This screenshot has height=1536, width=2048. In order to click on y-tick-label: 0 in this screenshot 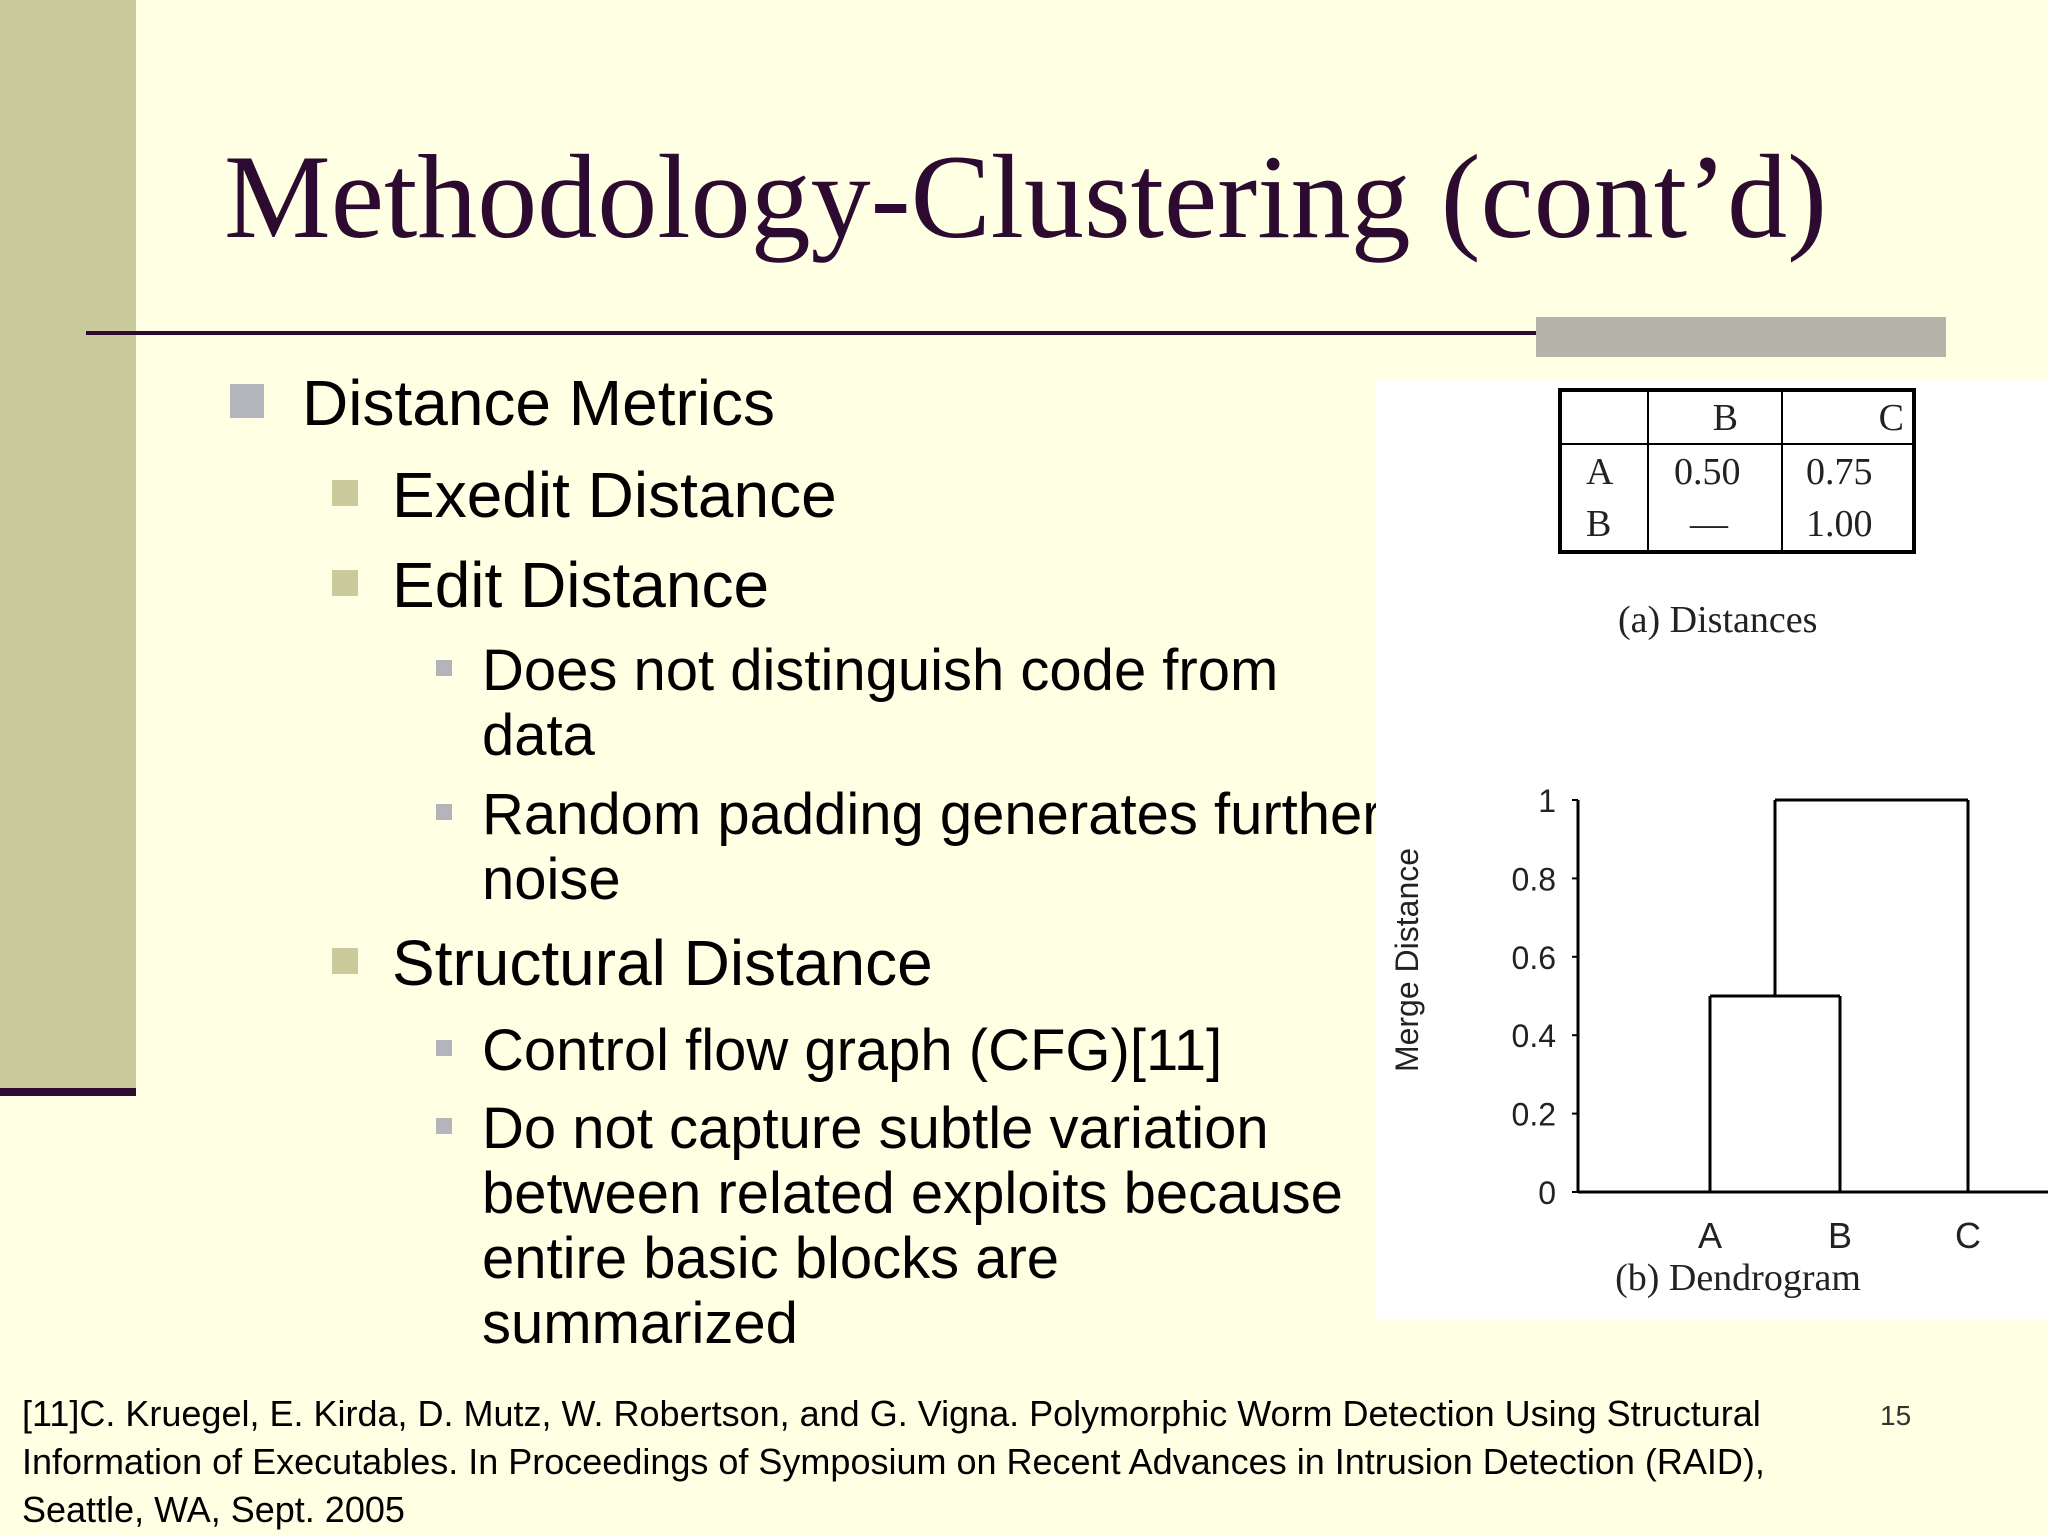, I will do `click(1547, 1193)`.